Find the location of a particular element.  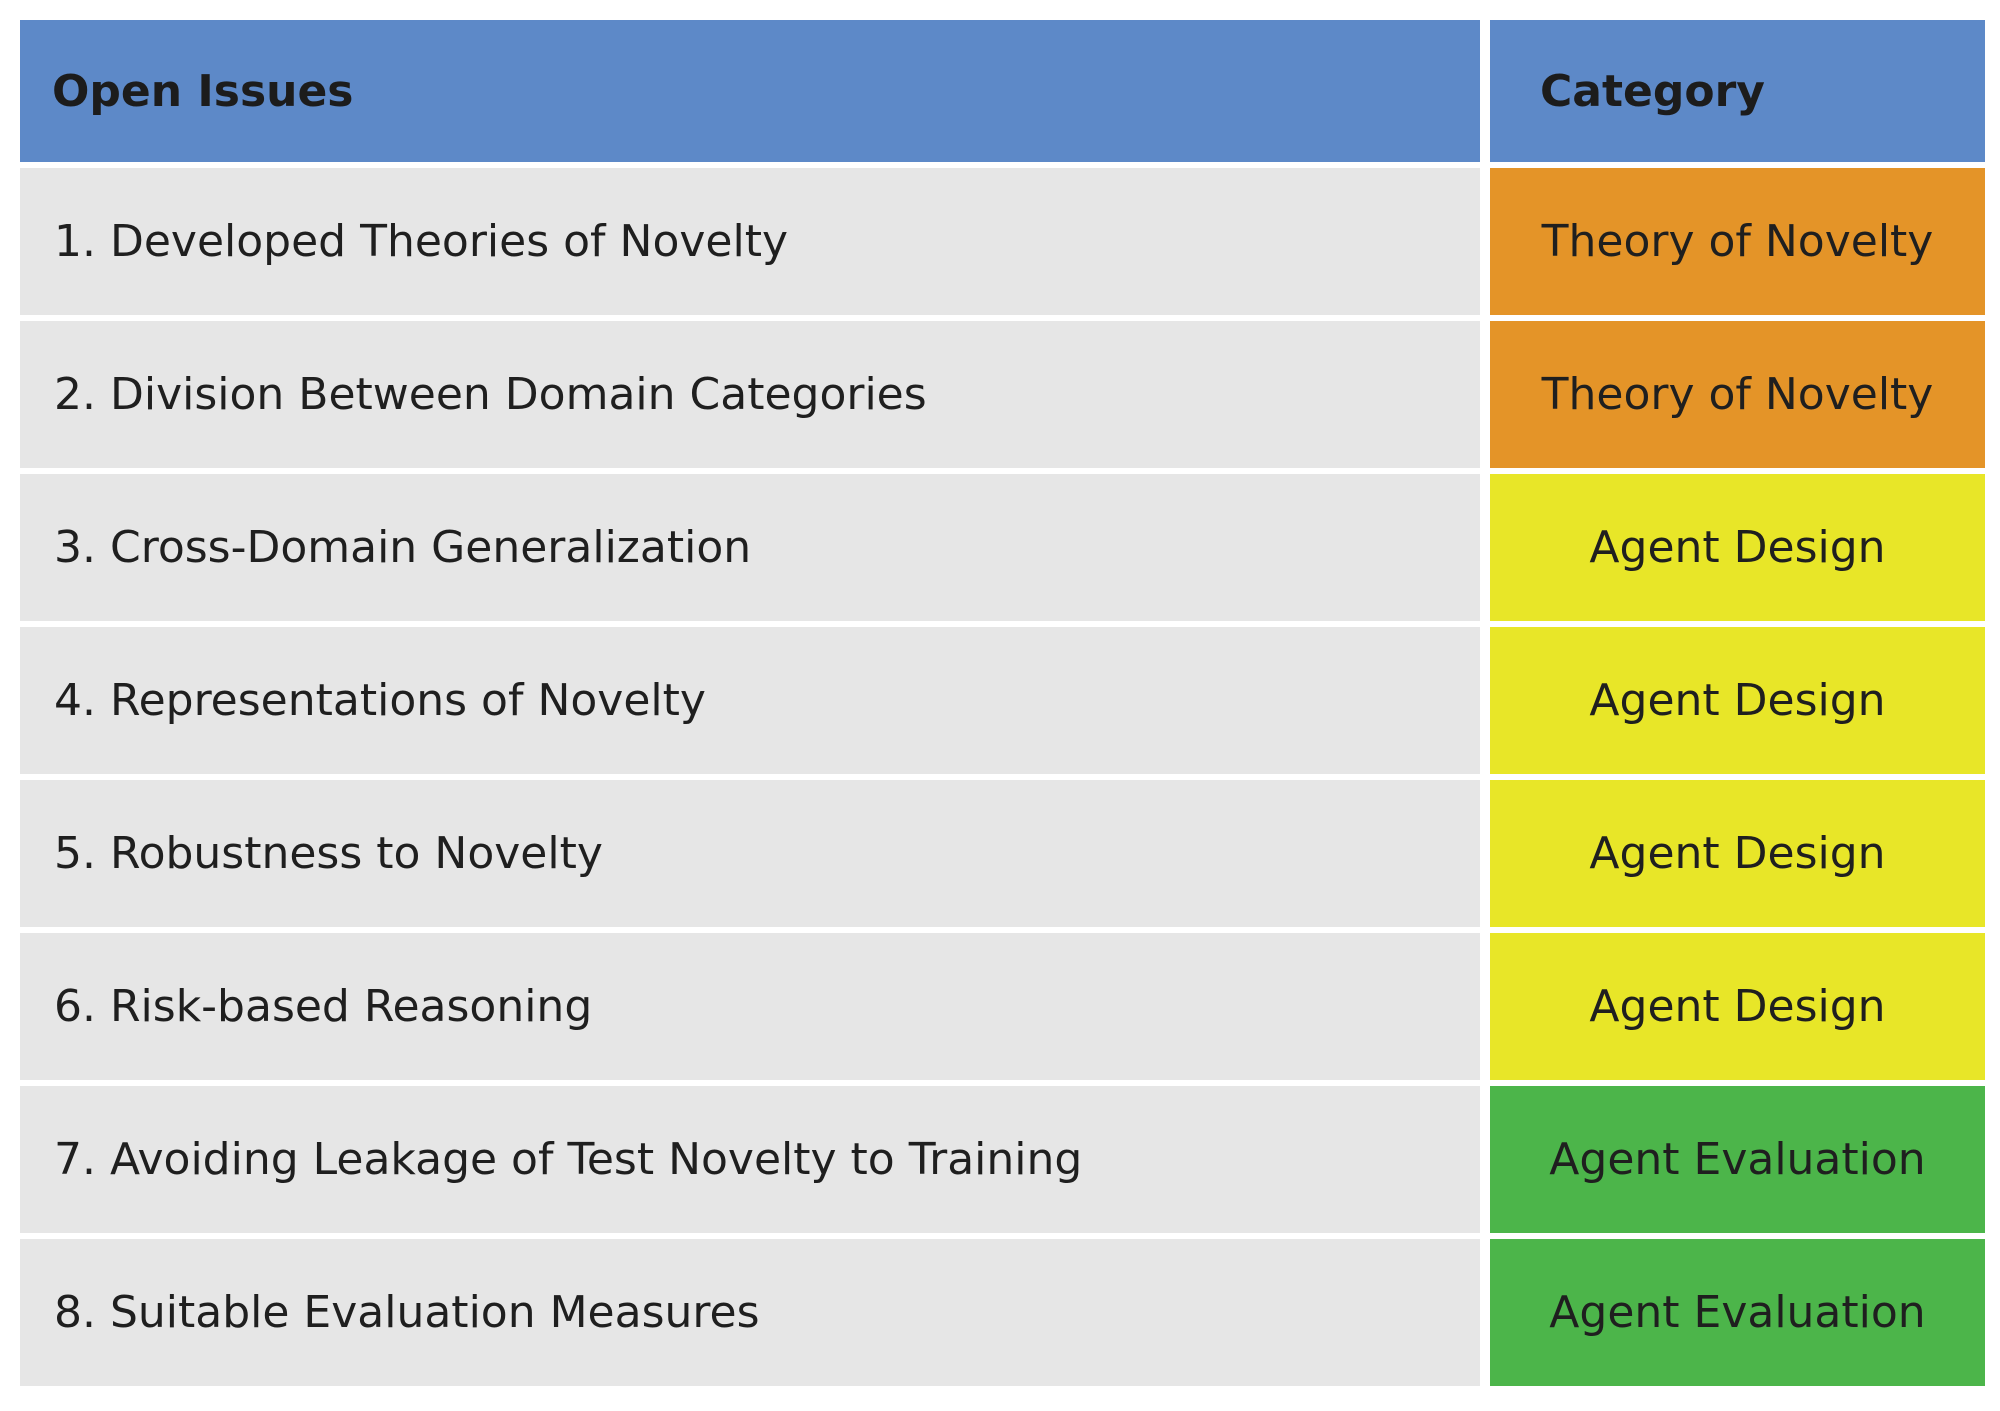

issue-cell: 8. Suitable Evaluation Measures is located at coordinates (750, 1312).